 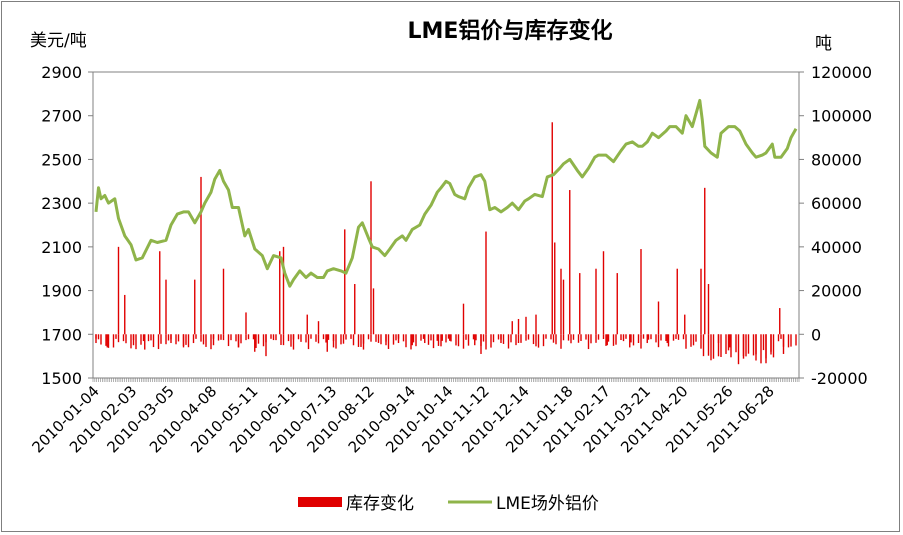 I want to click on left-axis-tick-label: 2900, so click(x=61, y=72).